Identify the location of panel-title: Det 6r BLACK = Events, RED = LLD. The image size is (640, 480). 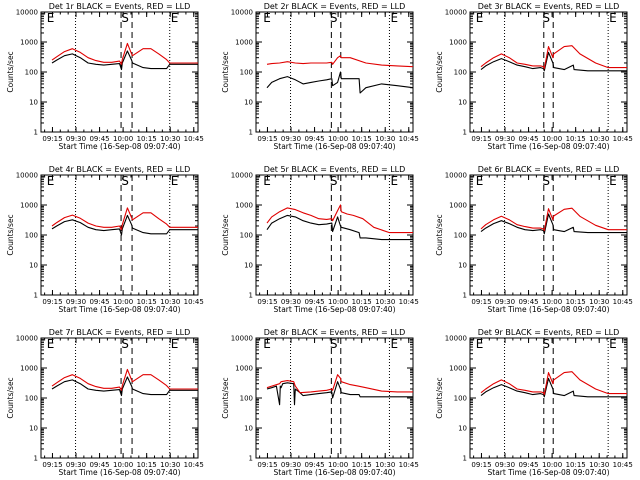
(549, 169).